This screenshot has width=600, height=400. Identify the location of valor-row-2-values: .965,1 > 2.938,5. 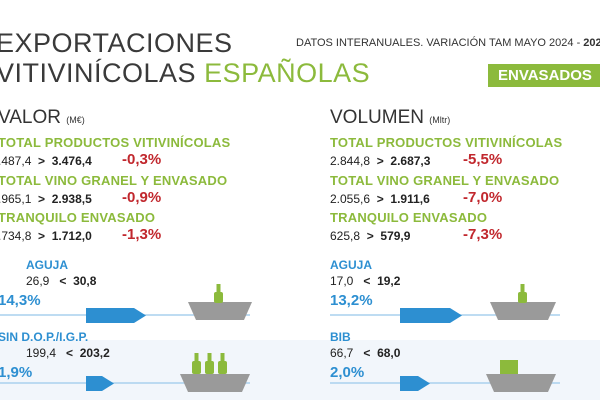
(46, 199).